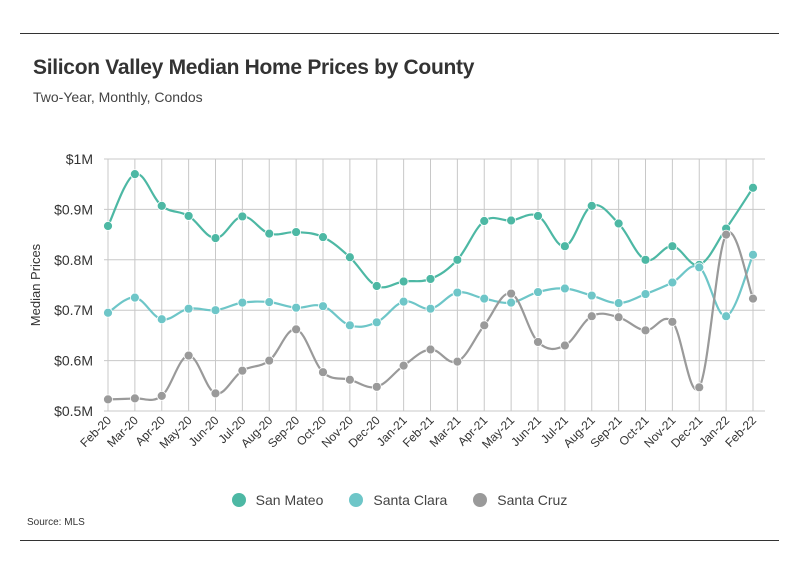 The image size is (799, 575). What do you see at coordinates (526, 431) in the screenshot?
I see `x-tick-label: Jun-21` at bounding box center [526, 431].